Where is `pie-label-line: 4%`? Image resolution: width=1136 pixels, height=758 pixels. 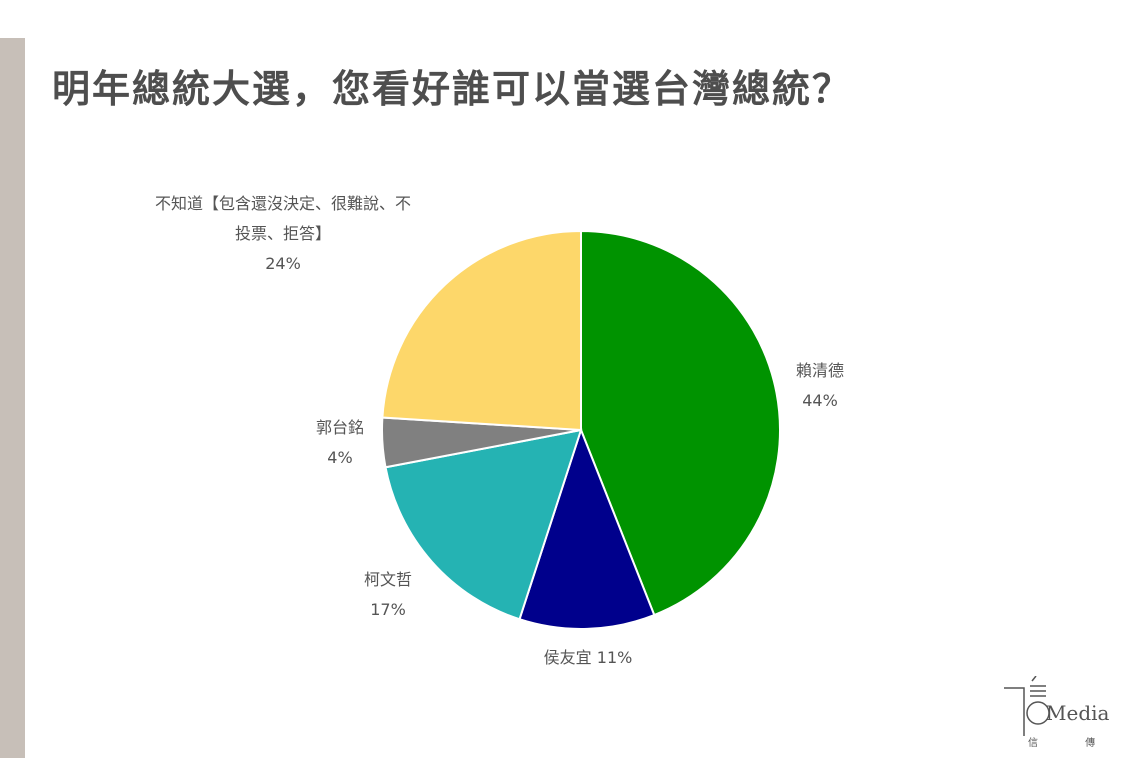 pie-label-line: 4% is located at coordinates (339, 457).